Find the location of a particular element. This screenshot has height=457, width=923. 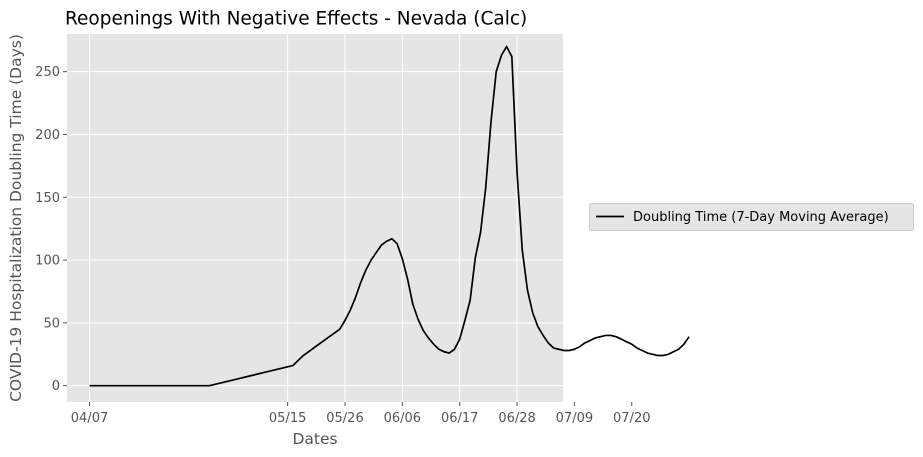

y-tick-label: 50 is located at coordinates (51, 323).